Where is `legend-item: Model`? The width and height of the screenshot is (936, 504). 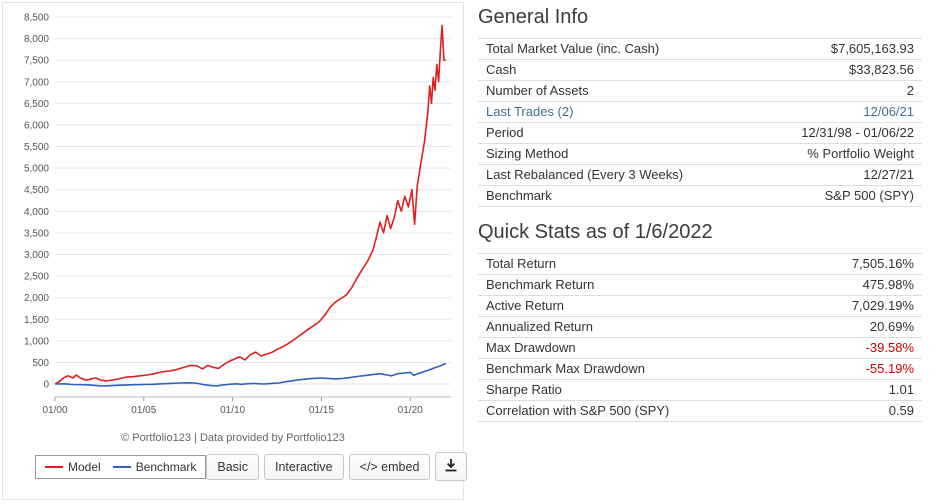
legend-item: Model is located at coordinates (73, 467).